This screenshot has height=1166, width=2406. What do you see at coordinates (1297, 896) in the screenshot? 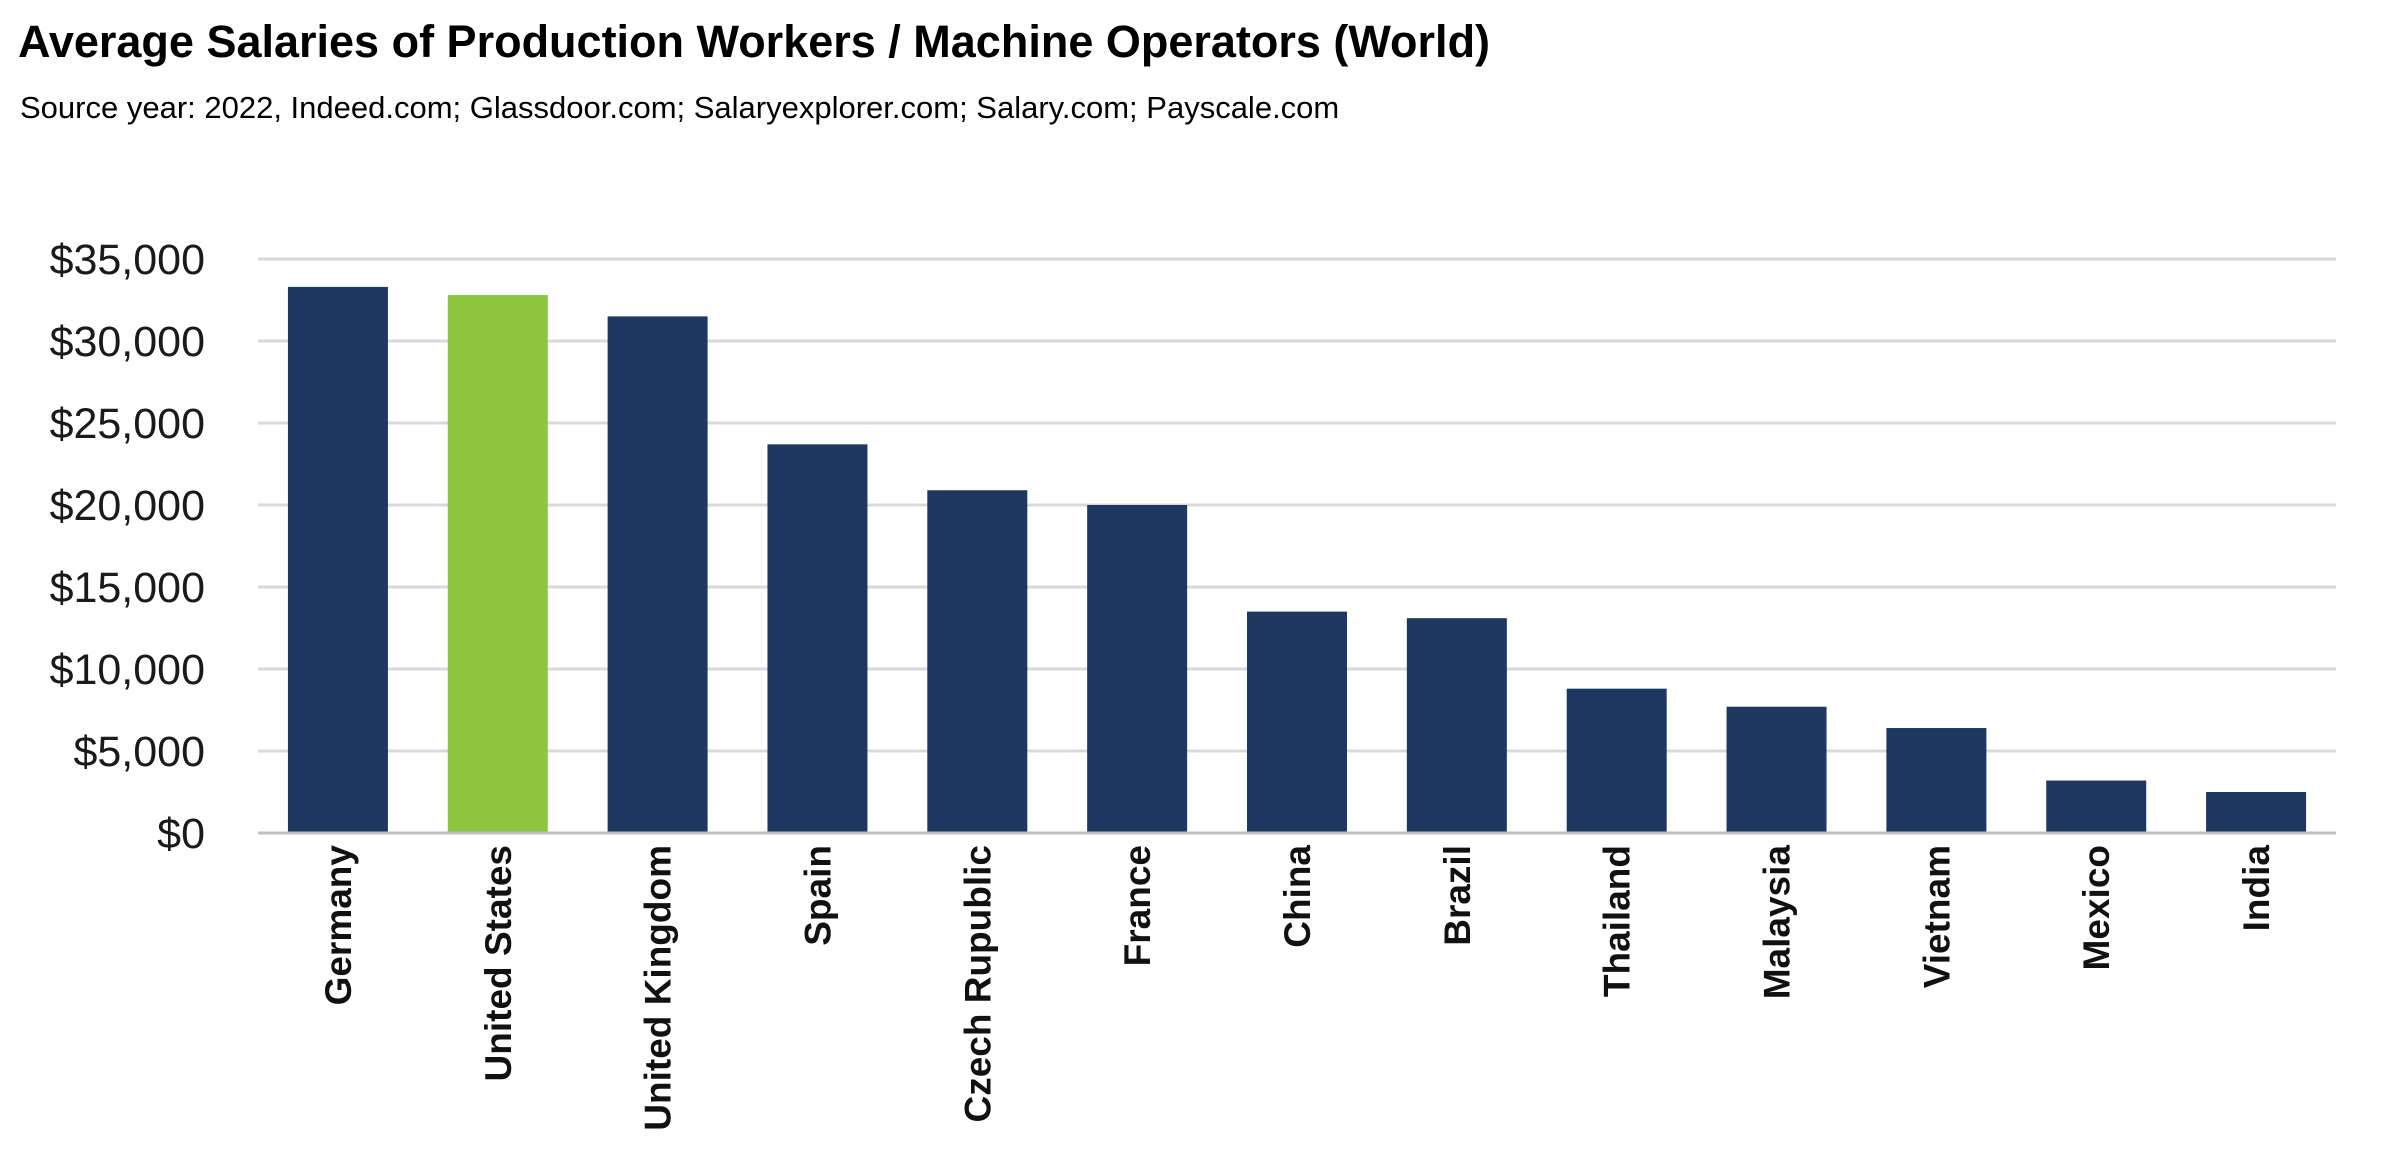
I see `x-tick-label: China` at bounding box center [1297, 896].